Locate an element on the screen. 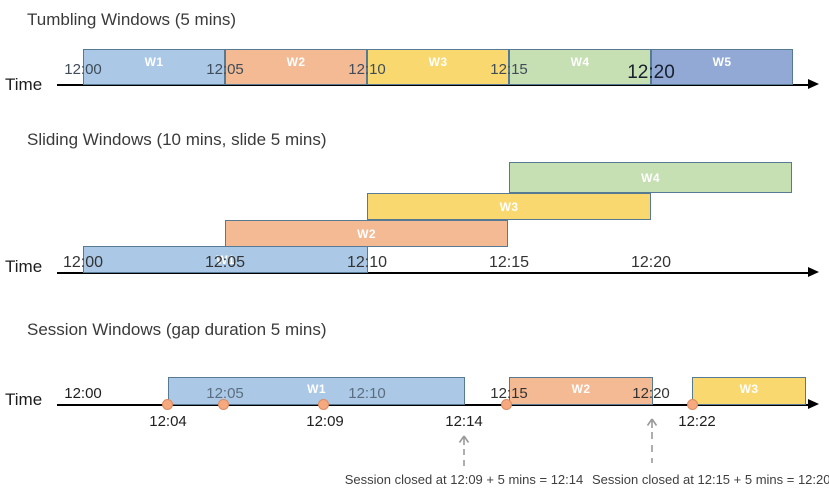  tumbling-title: Tumbling Windows (5 mins) is located at coordinates (132, 19).